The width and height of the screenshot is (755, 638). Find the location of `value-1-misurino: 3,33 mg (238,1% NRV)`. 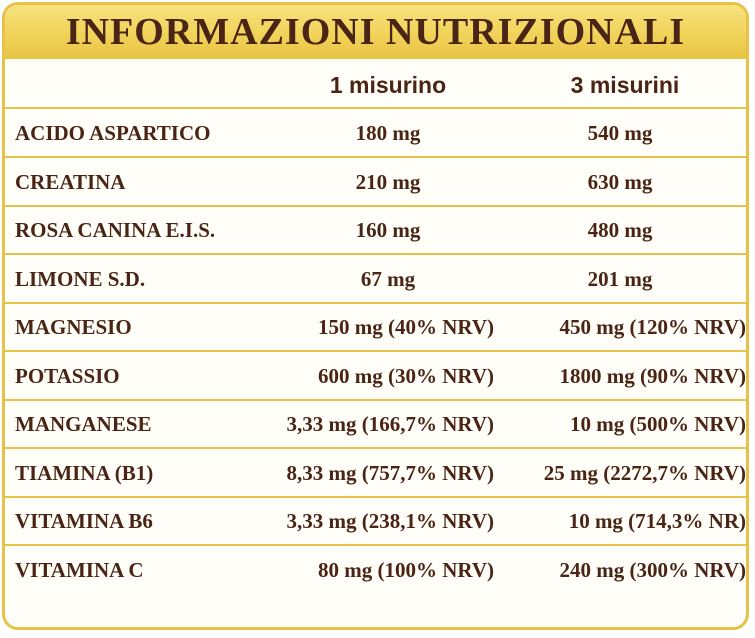

value-1-misurino: 3,33 mg (238,1% NRV) is located at coordinates (390, 521).